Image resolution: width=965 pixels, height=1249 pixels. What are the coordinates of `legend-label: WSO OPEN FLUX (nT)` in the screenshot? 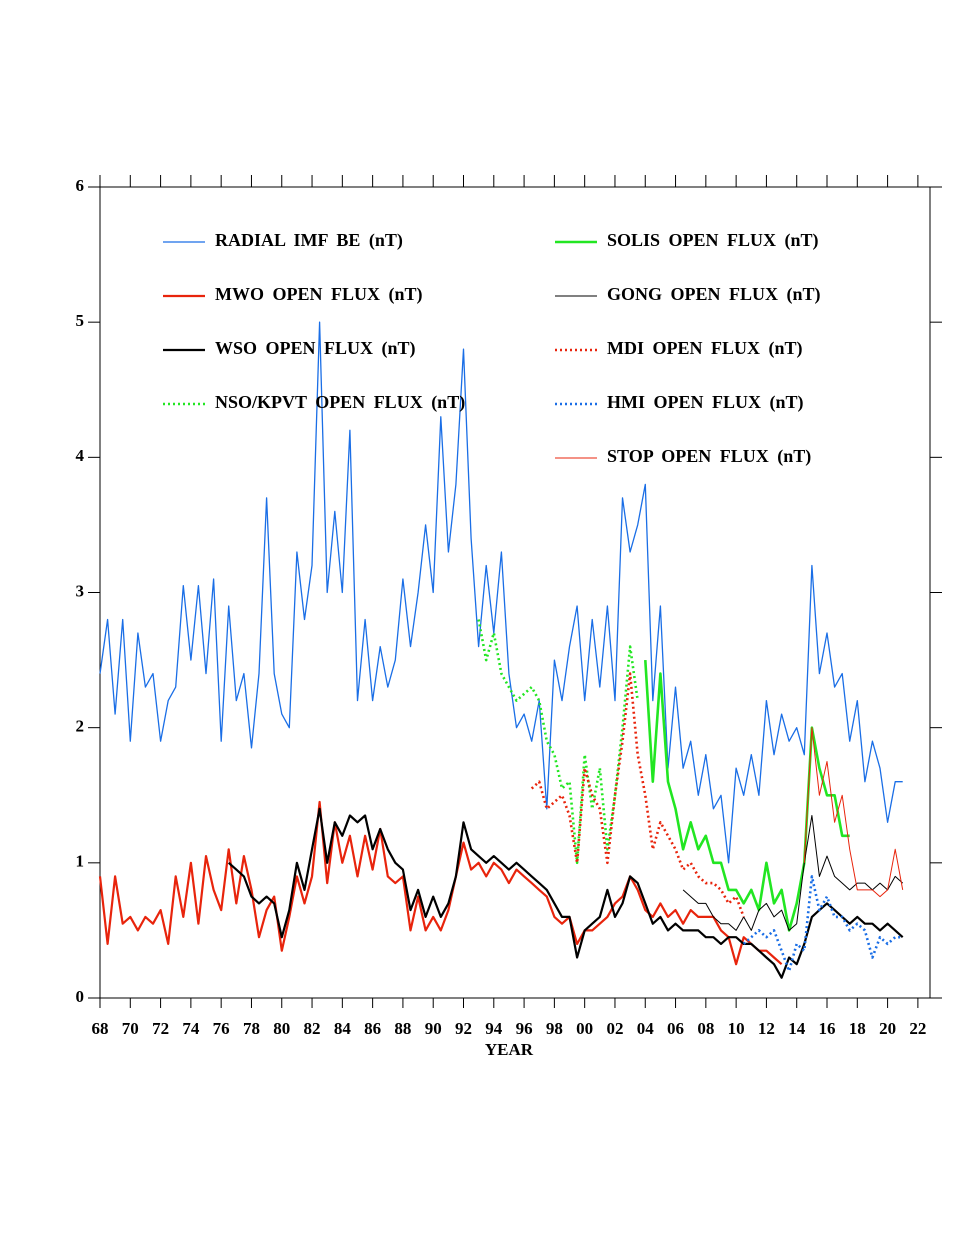 It's located at (315, 348).